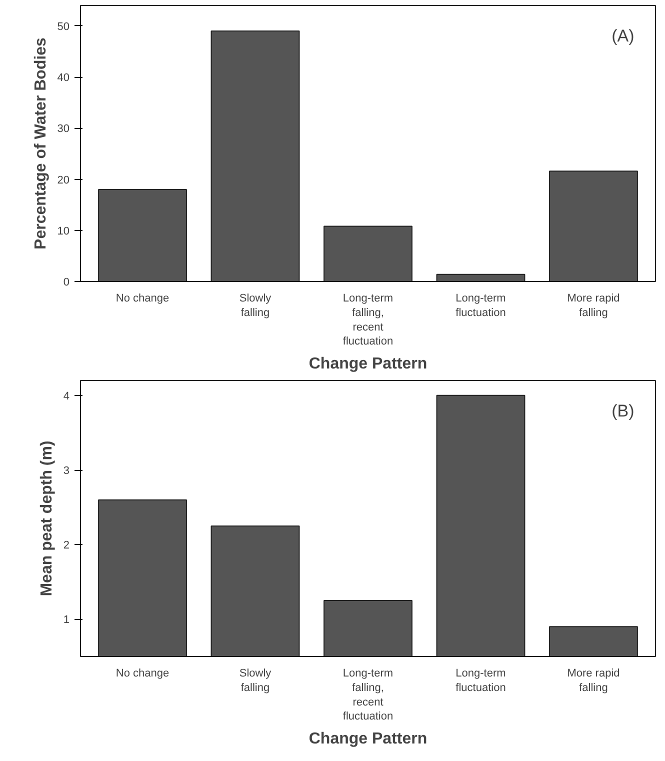  Describe the element at coordinates (41, 143) in the screenshot. I see `y-axis-title: Percentage of Water Bodies` at that location.